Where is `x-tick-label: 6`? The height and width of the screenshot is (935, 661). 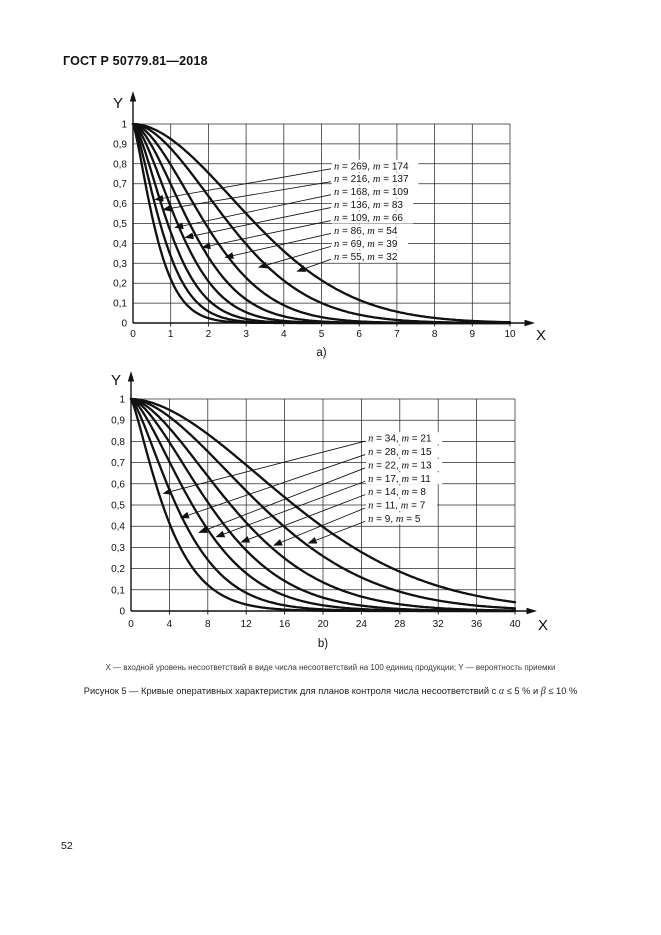
x-tick-label: 6 is located at coordinates (359, 334).